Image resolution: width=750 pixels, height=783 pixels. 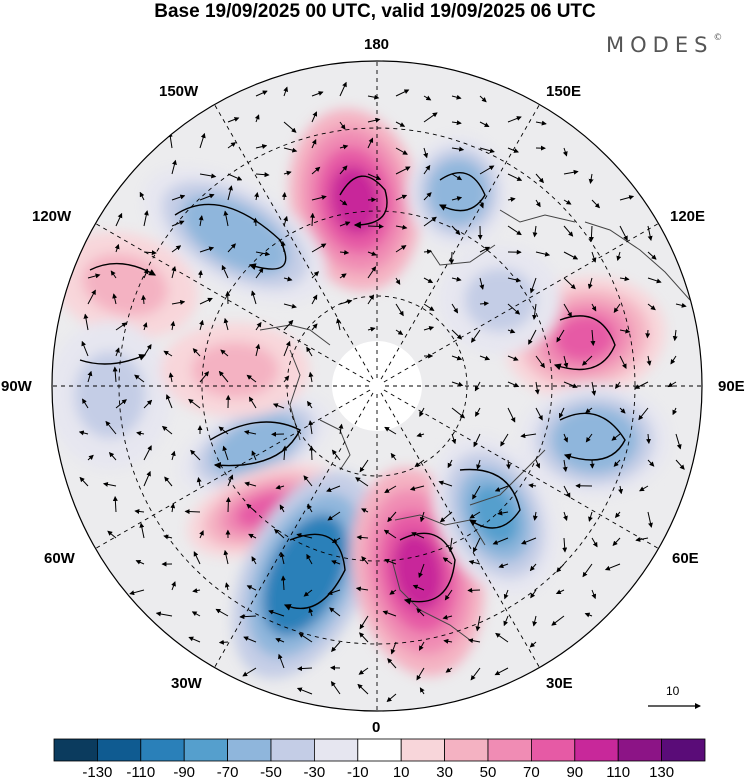 I want to click on lon-label-0: 0, so click(x=376, y=727).